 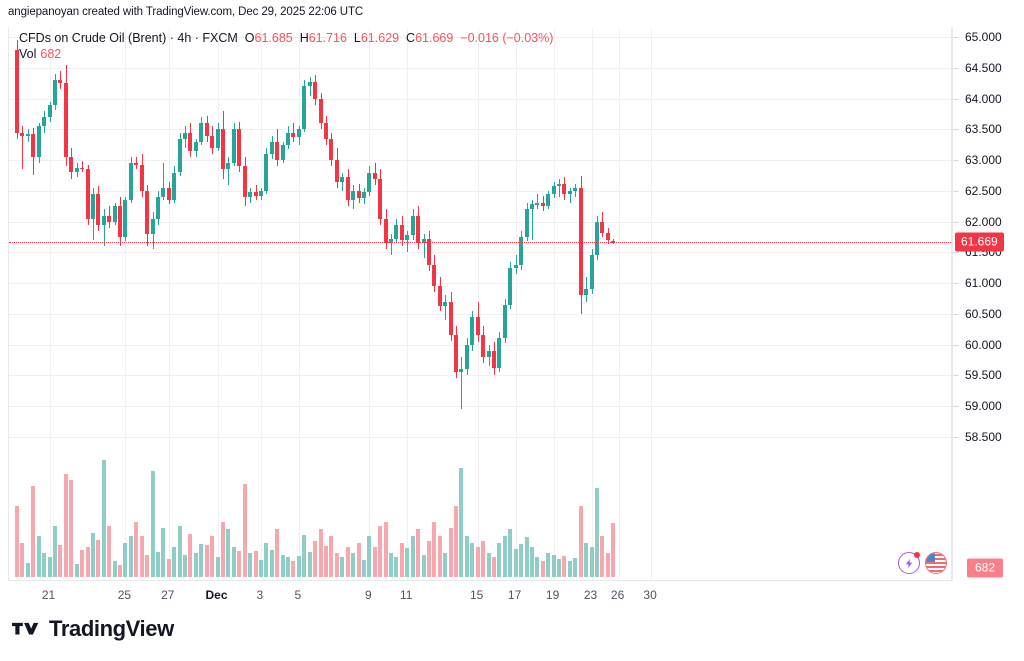 I want to click on legend-exchange: FXCM, so click(x=220, y=38).